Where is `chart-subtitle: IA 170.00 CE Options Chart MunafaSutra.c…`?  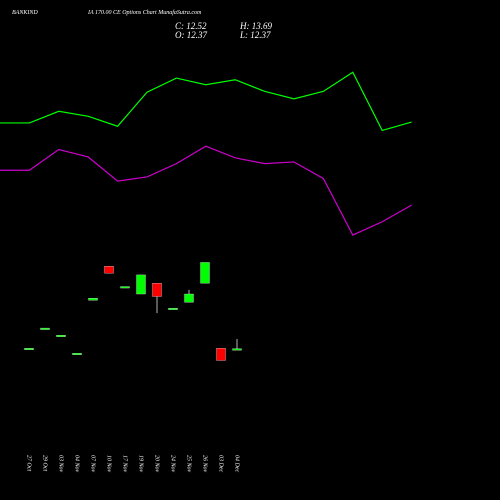
chart-subtitle: IA 170.00 CE Options Chart MunafaSutra.c… is located at coordinates (144, 12).